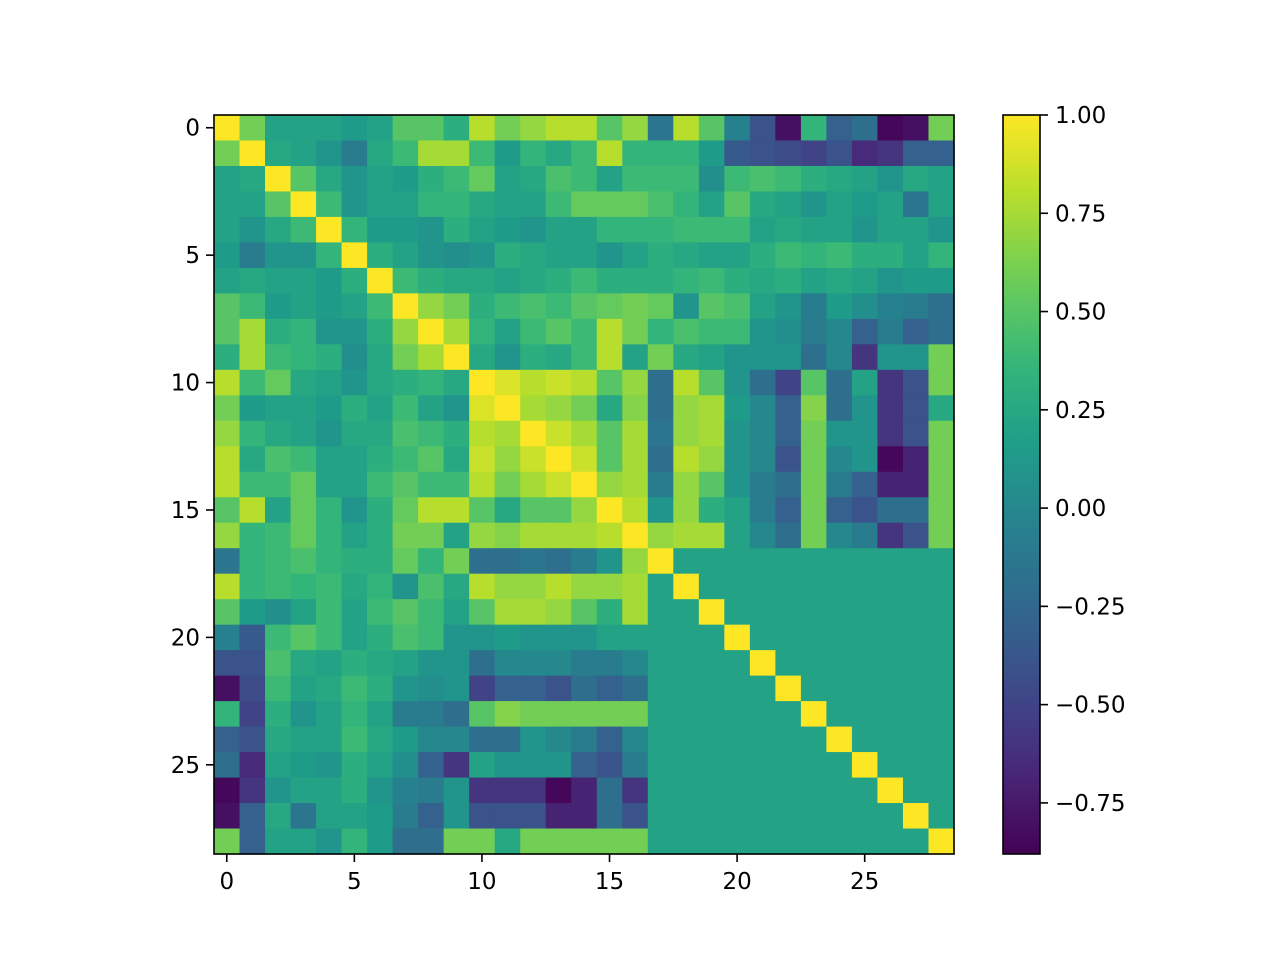  What do you see at coordinates (1080, 509) in the screenshot?
I see `colorbar-tick-label: 0.00` at bounding box center [1080, 509].